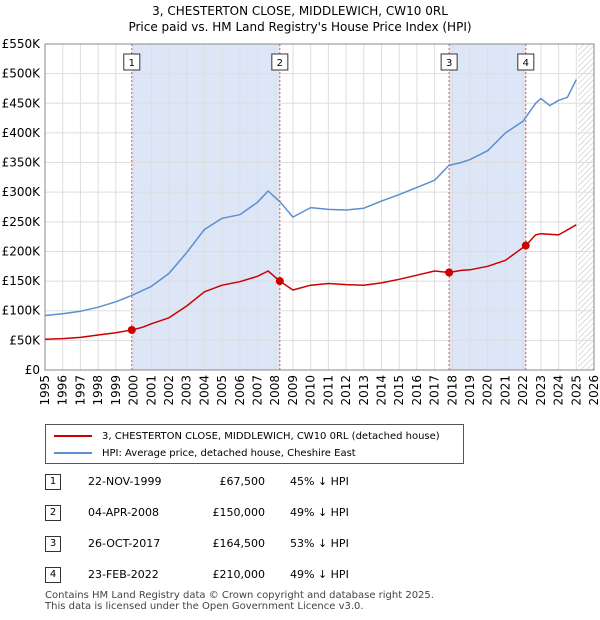  Describe the element at coordinates (435, 390) in the screenshot. I see `x-tick-label: 2017` at that location.